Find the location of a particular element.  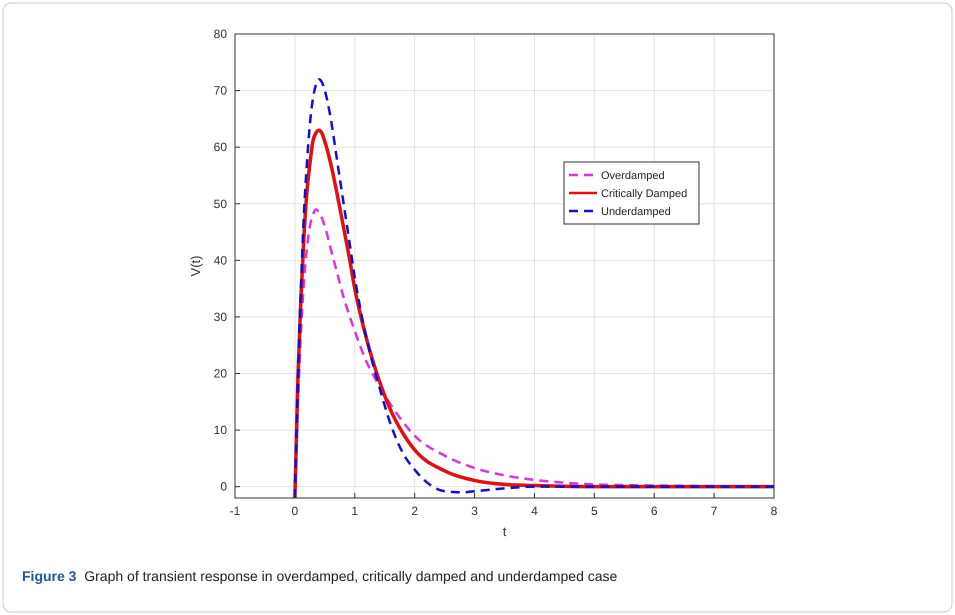

y-tick-label: 0 is located at coordinates (224, 487).